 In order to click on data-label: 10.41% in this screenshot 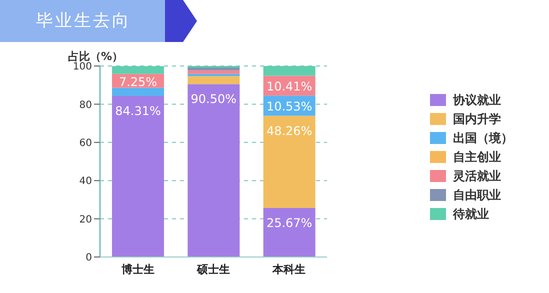, I will do `click(289, 87)`.